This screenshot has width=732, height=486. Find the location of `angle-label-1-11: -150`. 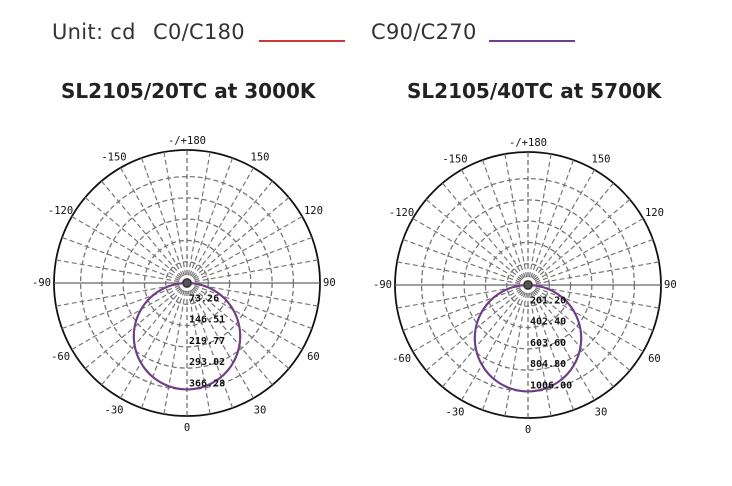

angle-label-1-11: -150 is located at coordinates (454, 160).